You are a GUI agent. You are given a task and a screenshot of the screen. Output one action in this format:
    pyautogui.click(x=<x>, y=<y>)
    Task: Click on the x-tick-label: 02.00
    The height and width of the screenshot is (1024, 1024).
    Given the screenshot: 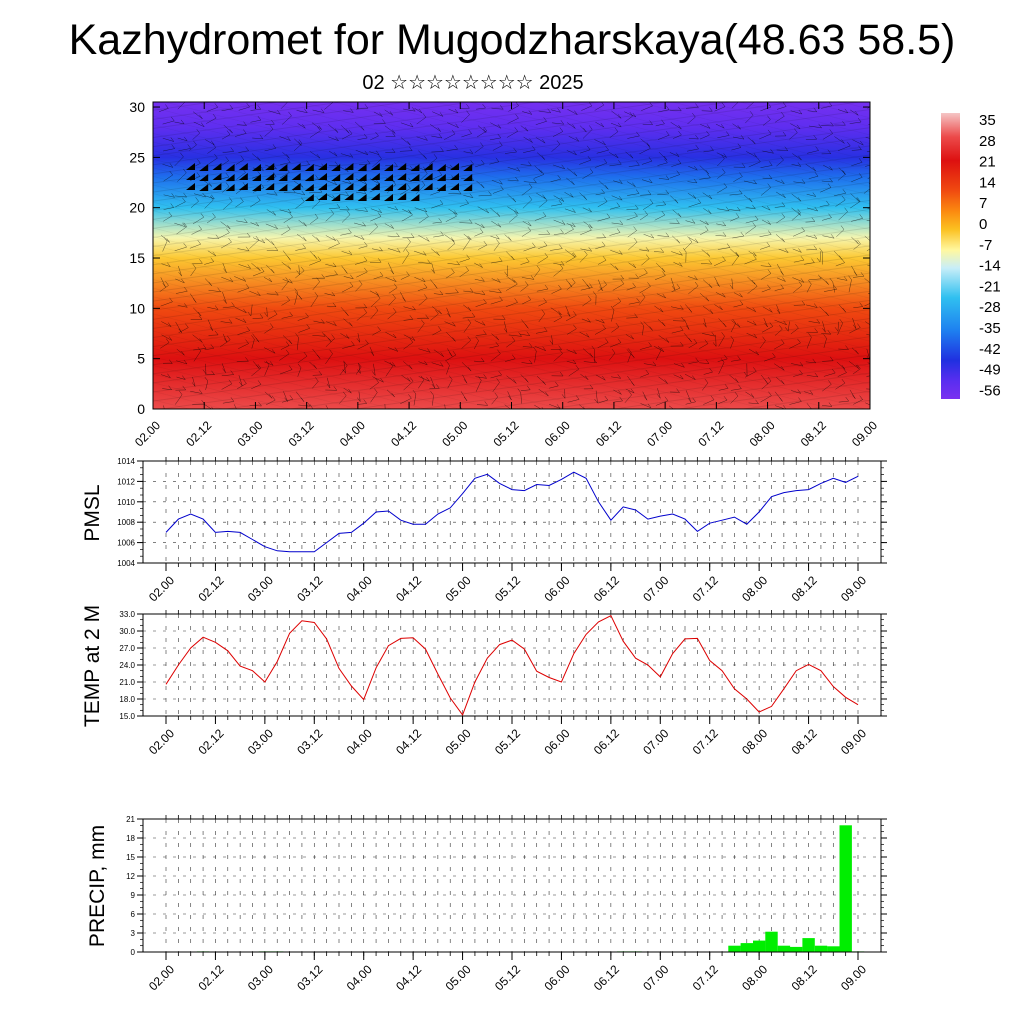 What is the action you would take?
    pyautogui.click(x=161, y=588)
    